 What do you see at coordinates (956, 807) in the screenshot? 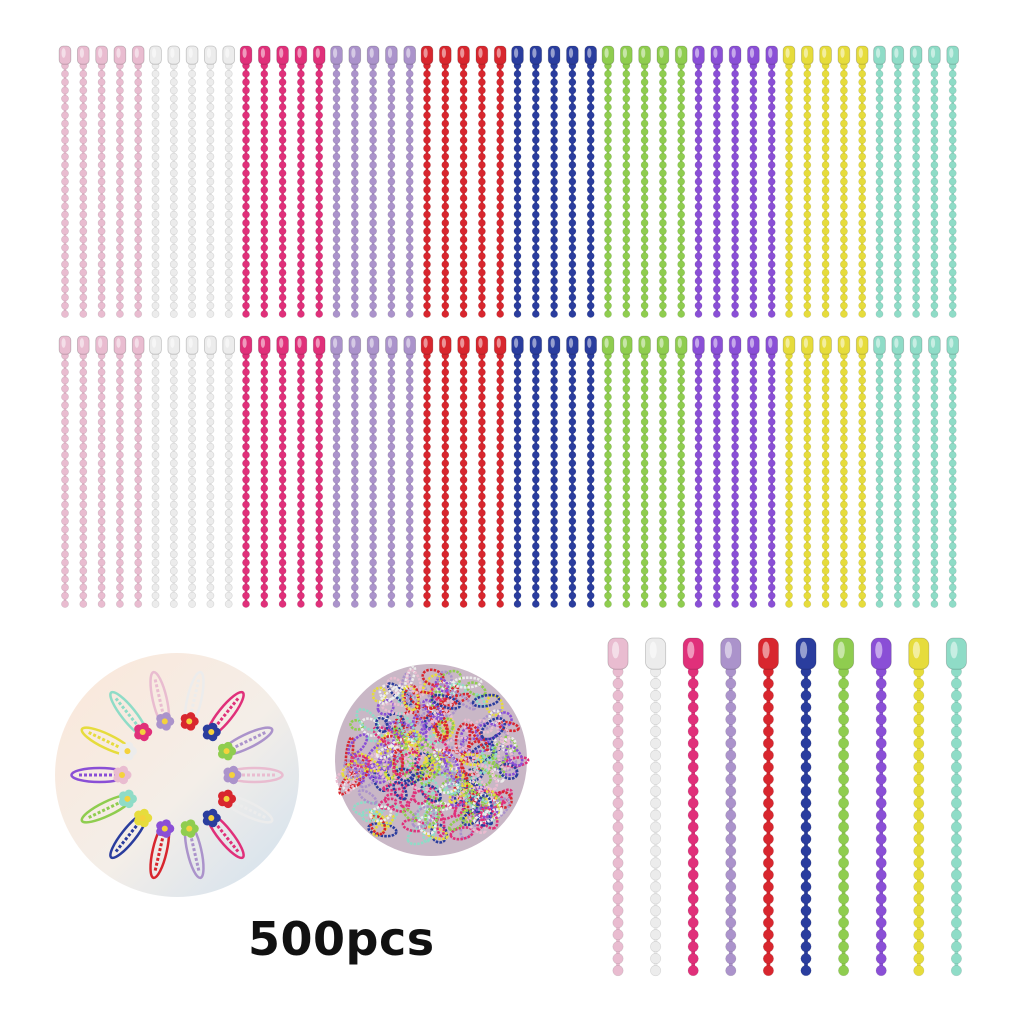
I see `sample-chain-mint` at bounding box center [956, 807].